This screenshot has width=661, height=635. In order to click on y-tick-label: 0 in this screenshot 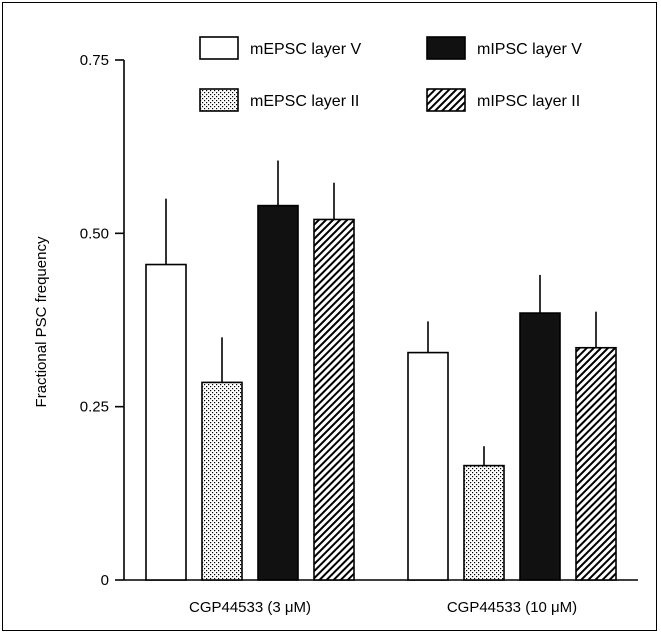, I will do `click(105, 580)`.